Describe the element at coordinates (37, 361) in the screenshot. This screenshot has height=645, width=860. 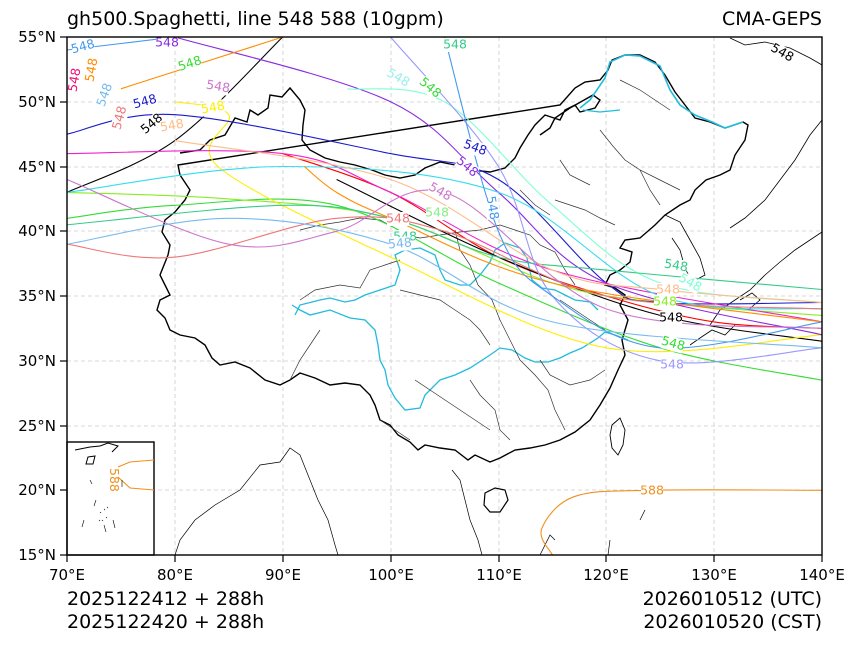
I see `y-tick-label: 30°N` at that location.